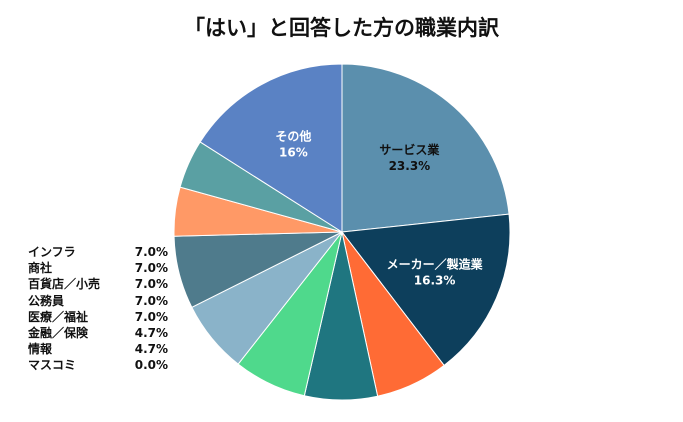 This screenshot has height=422, width=683. Describe the element at coordinates (435, 264) in the screenshot. I see `slice-label-2: メーカー／製造業` at that location.